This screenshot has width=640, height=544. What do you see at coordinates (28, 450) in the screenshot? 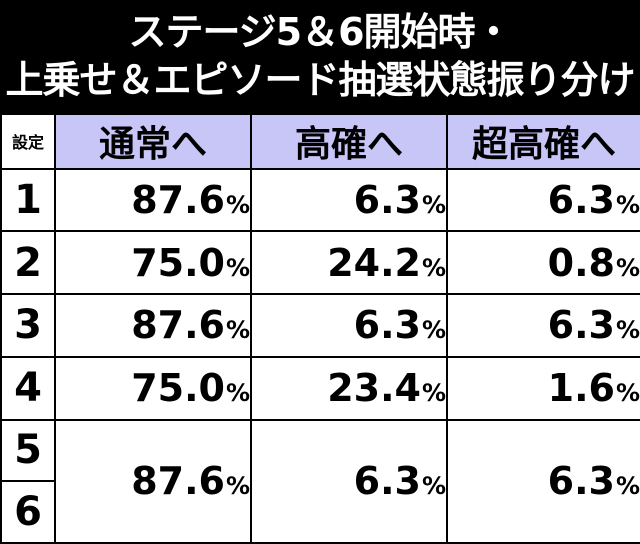
I see `setting-level: 5` at bounding box center [28, 450].